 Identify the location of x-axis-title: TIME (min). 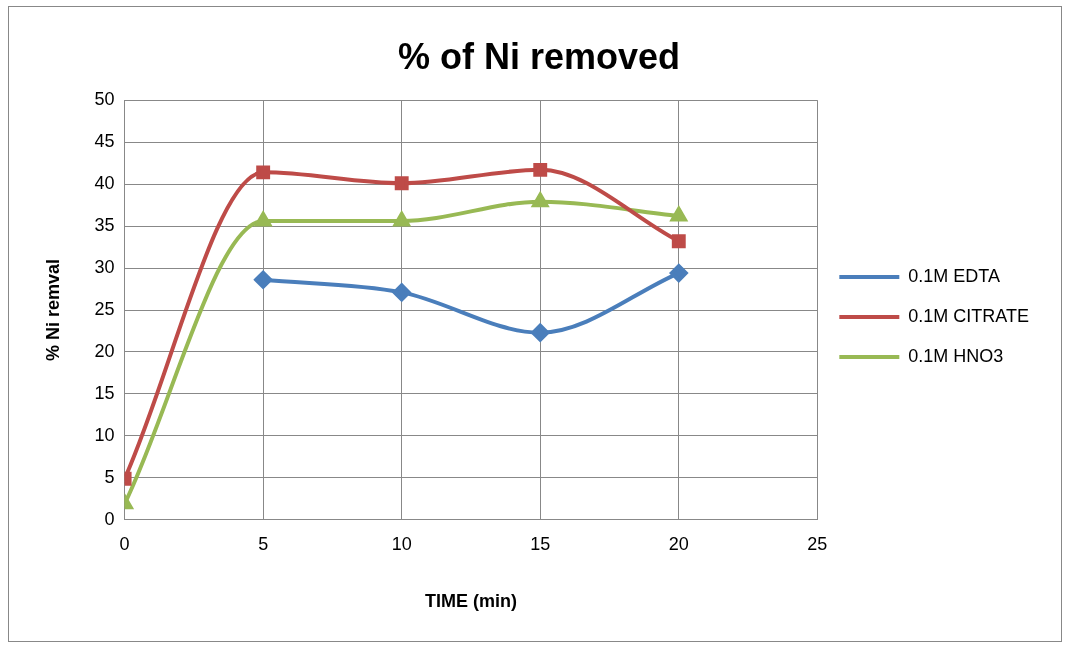
(470, 601).